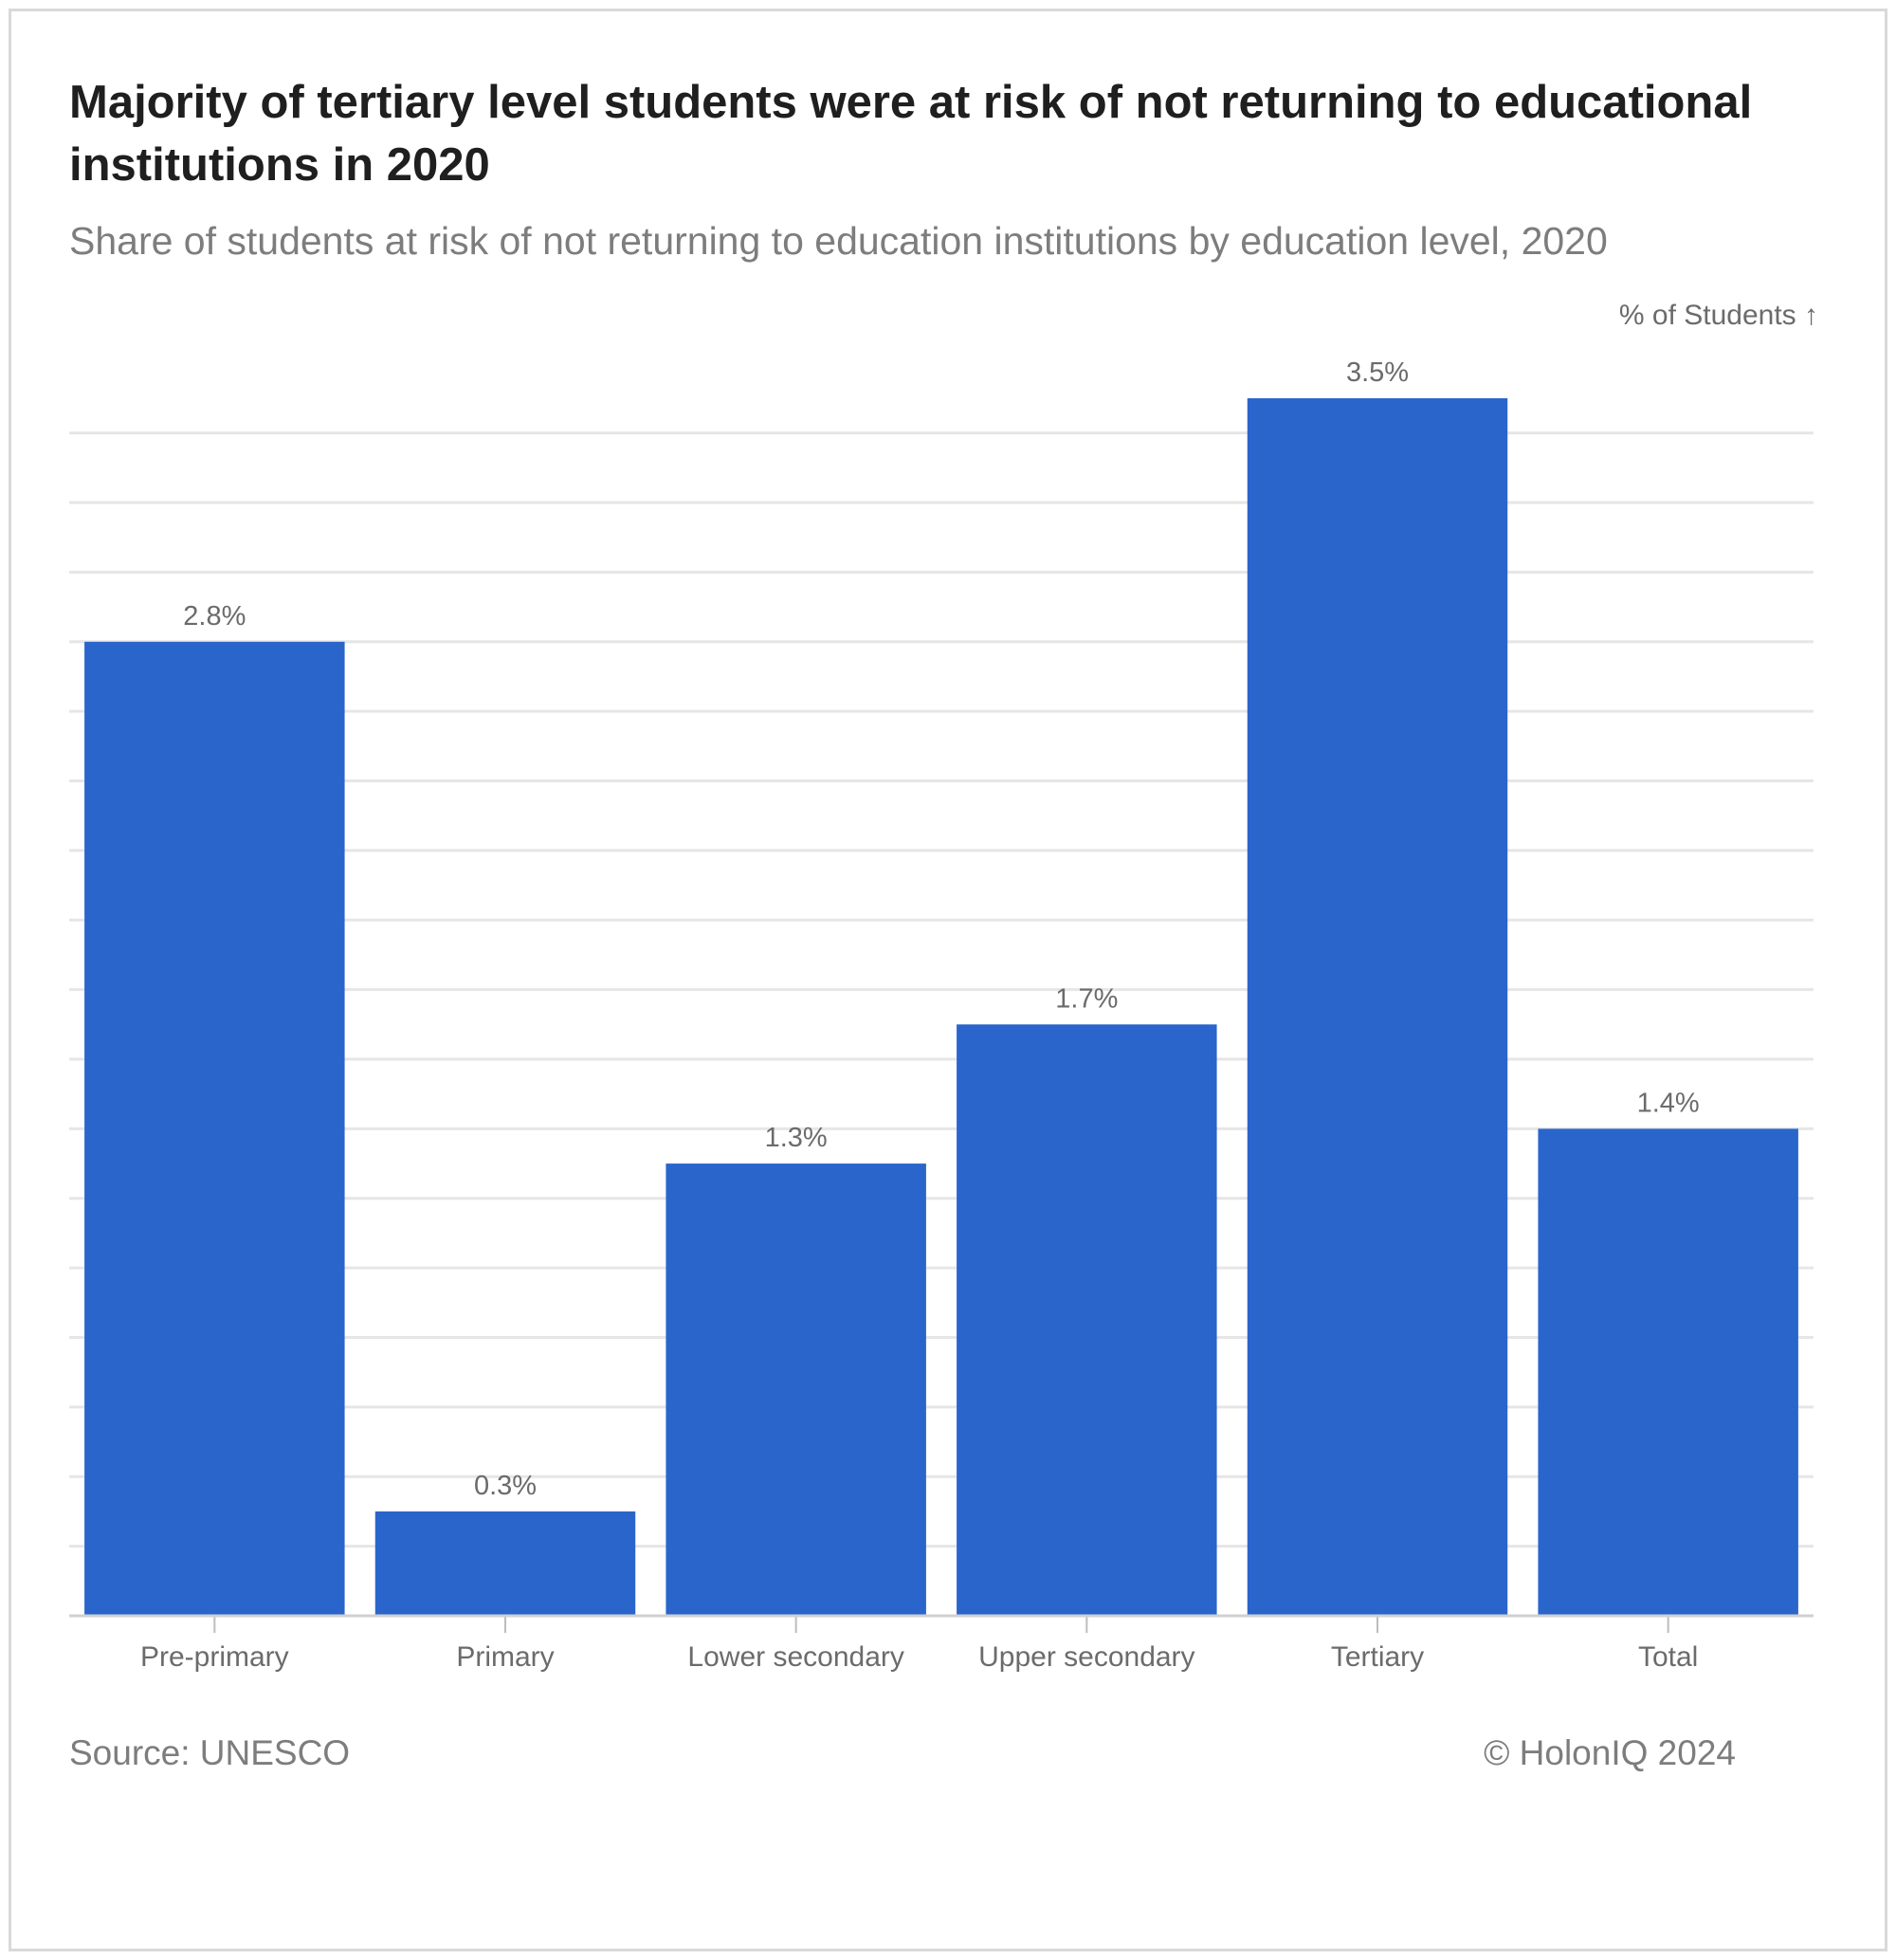  I want to click on data-label: 1.4%, so click(1668, 1103).